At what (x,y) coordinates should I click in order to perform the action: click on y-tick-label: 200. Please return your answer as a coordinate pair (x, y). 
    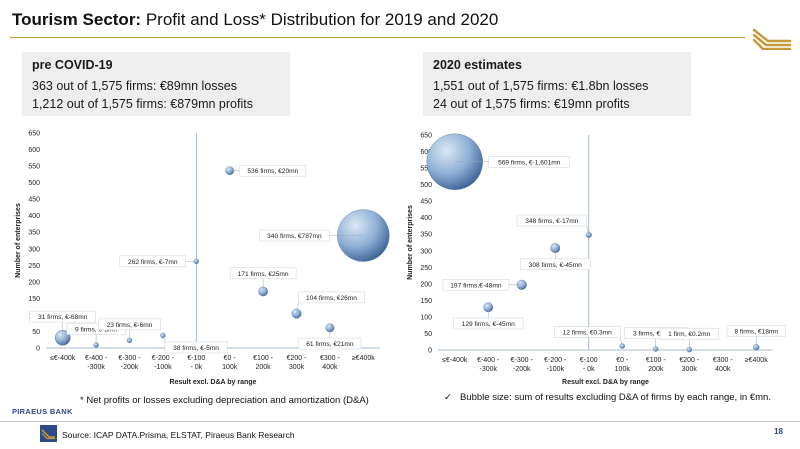
    Looking at the image, I should click on (34, 282).